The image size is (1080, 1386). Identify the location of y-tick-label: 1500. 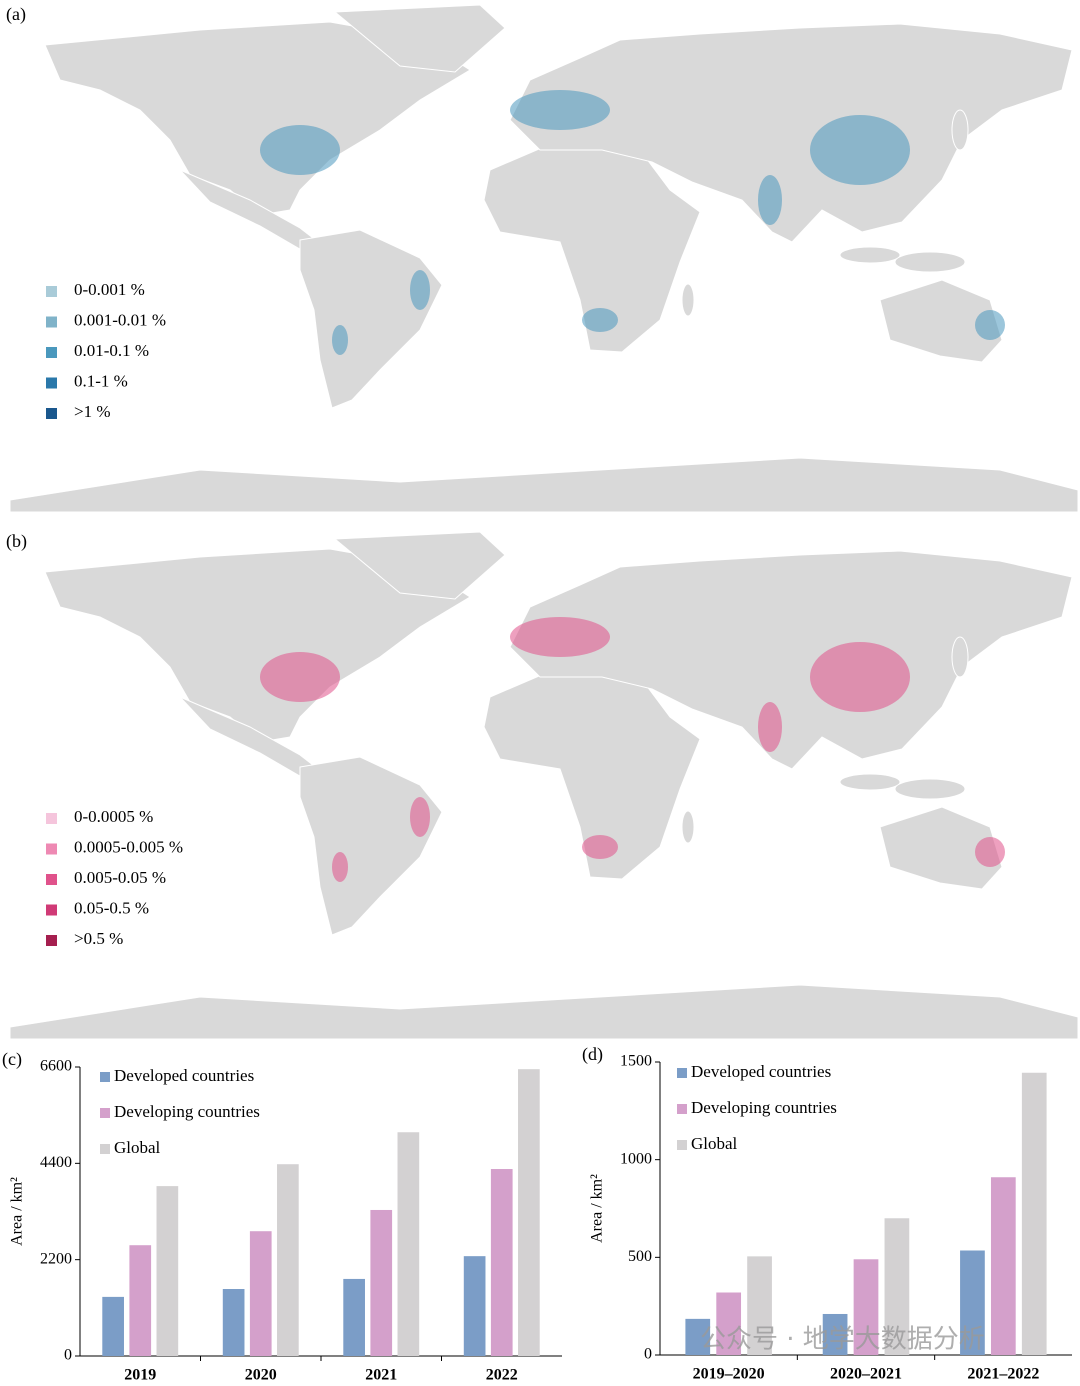
(636, 1061).